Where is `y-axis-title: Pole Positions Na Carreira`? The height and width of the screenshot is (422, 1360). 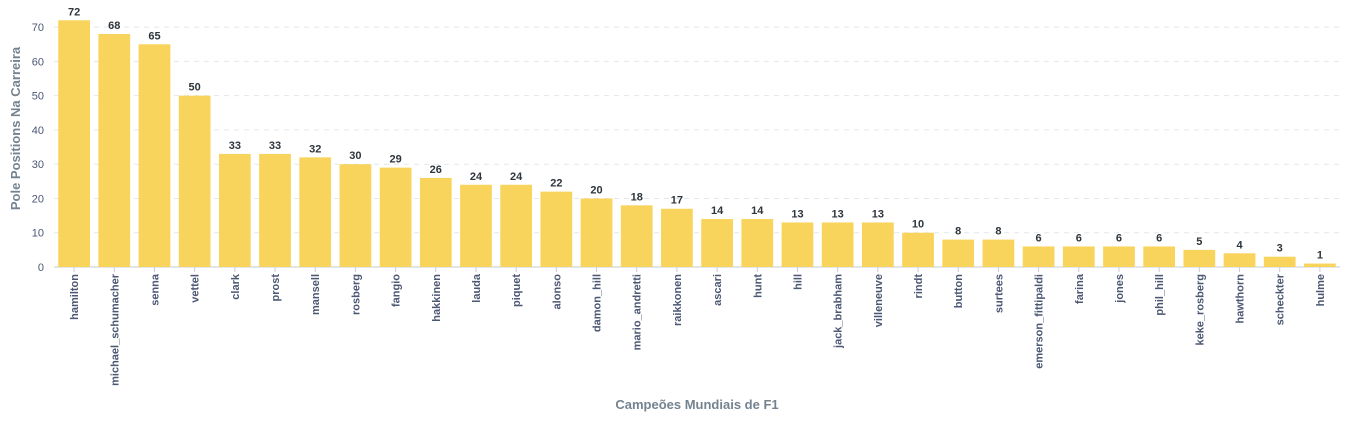 y-axis-title: Pole Positions Na Carreira is located at coordinates (15, 128).